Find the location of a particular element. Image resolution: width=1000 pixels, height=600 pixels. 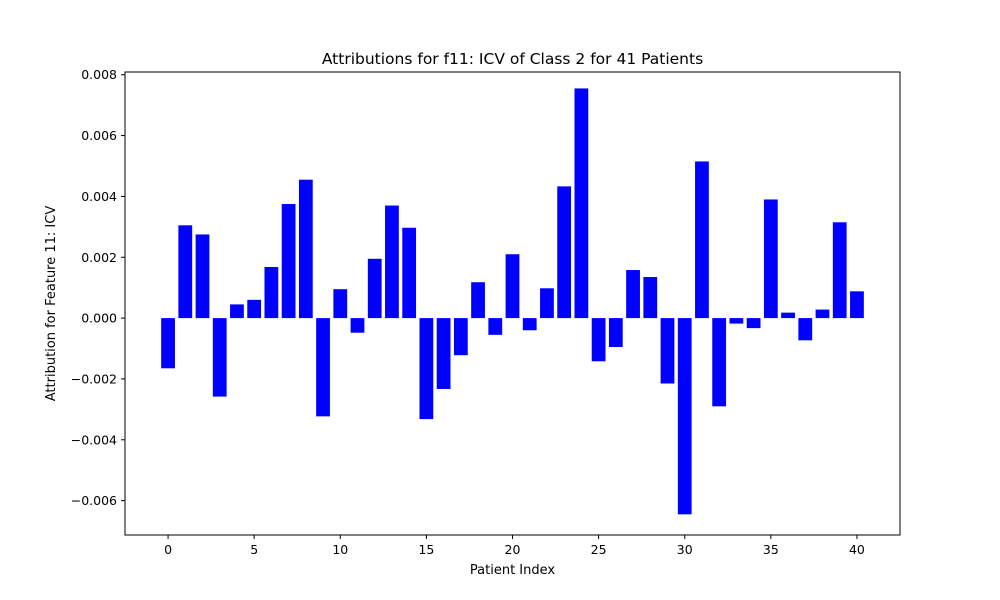

y-axis-label: Attribution for Feature 11: ICV is located at coordinates (51, 304).